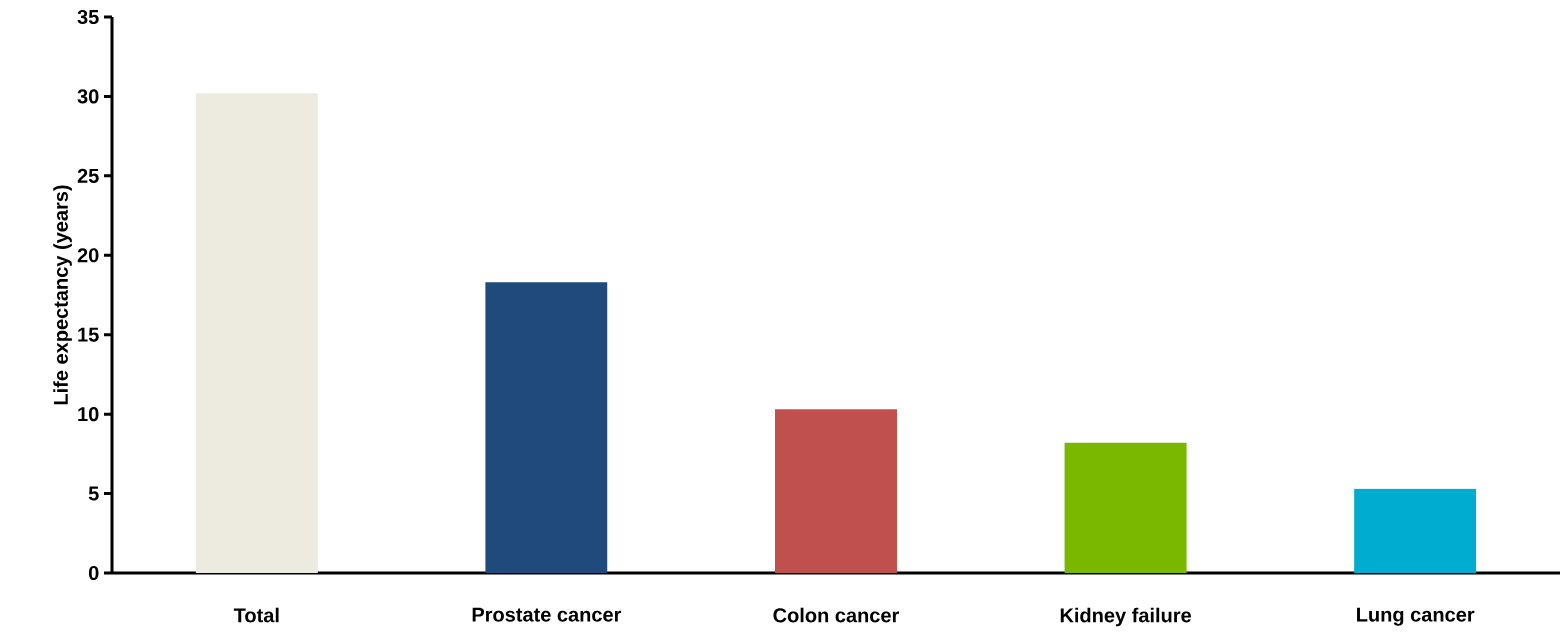 The width and height of the screenshot is (1562, 635). What do you see at coordinates (88, 414) in the screenshot?
I see `y-tick-label: 10` at bounding box center [88, 414].